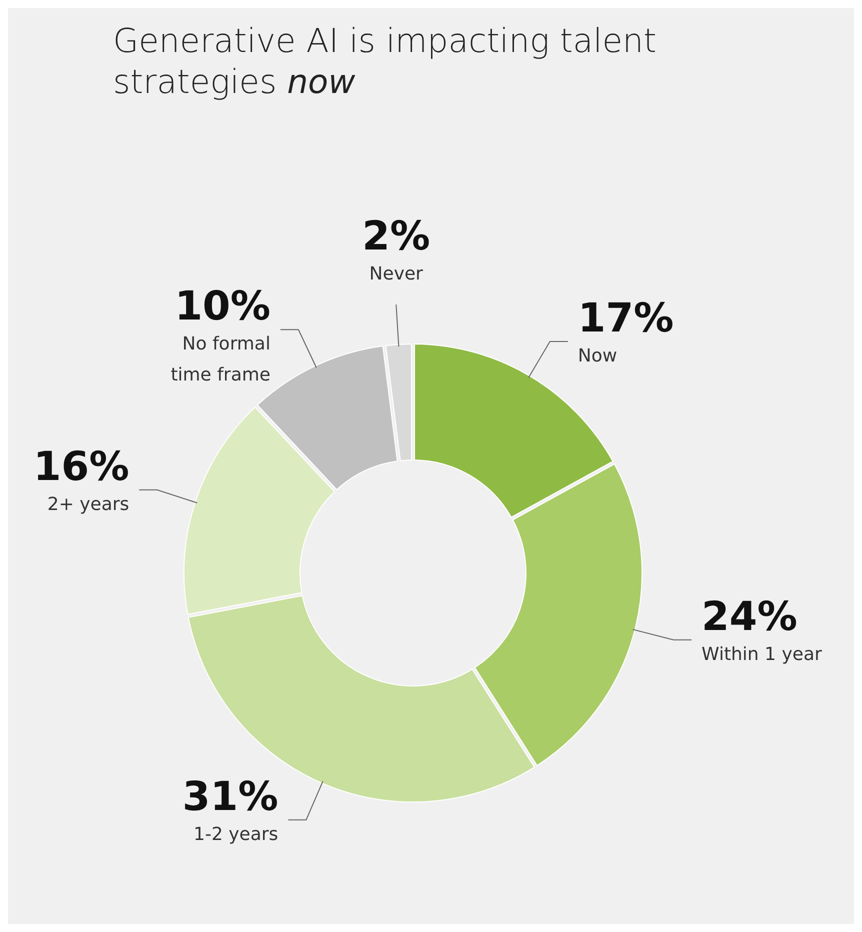 The width and height of the screenshot is (862, 932). What do you see at coordinates (750, 617) in the screenshot?
I see `data-label: 24%` at bounding box center [750, 617].